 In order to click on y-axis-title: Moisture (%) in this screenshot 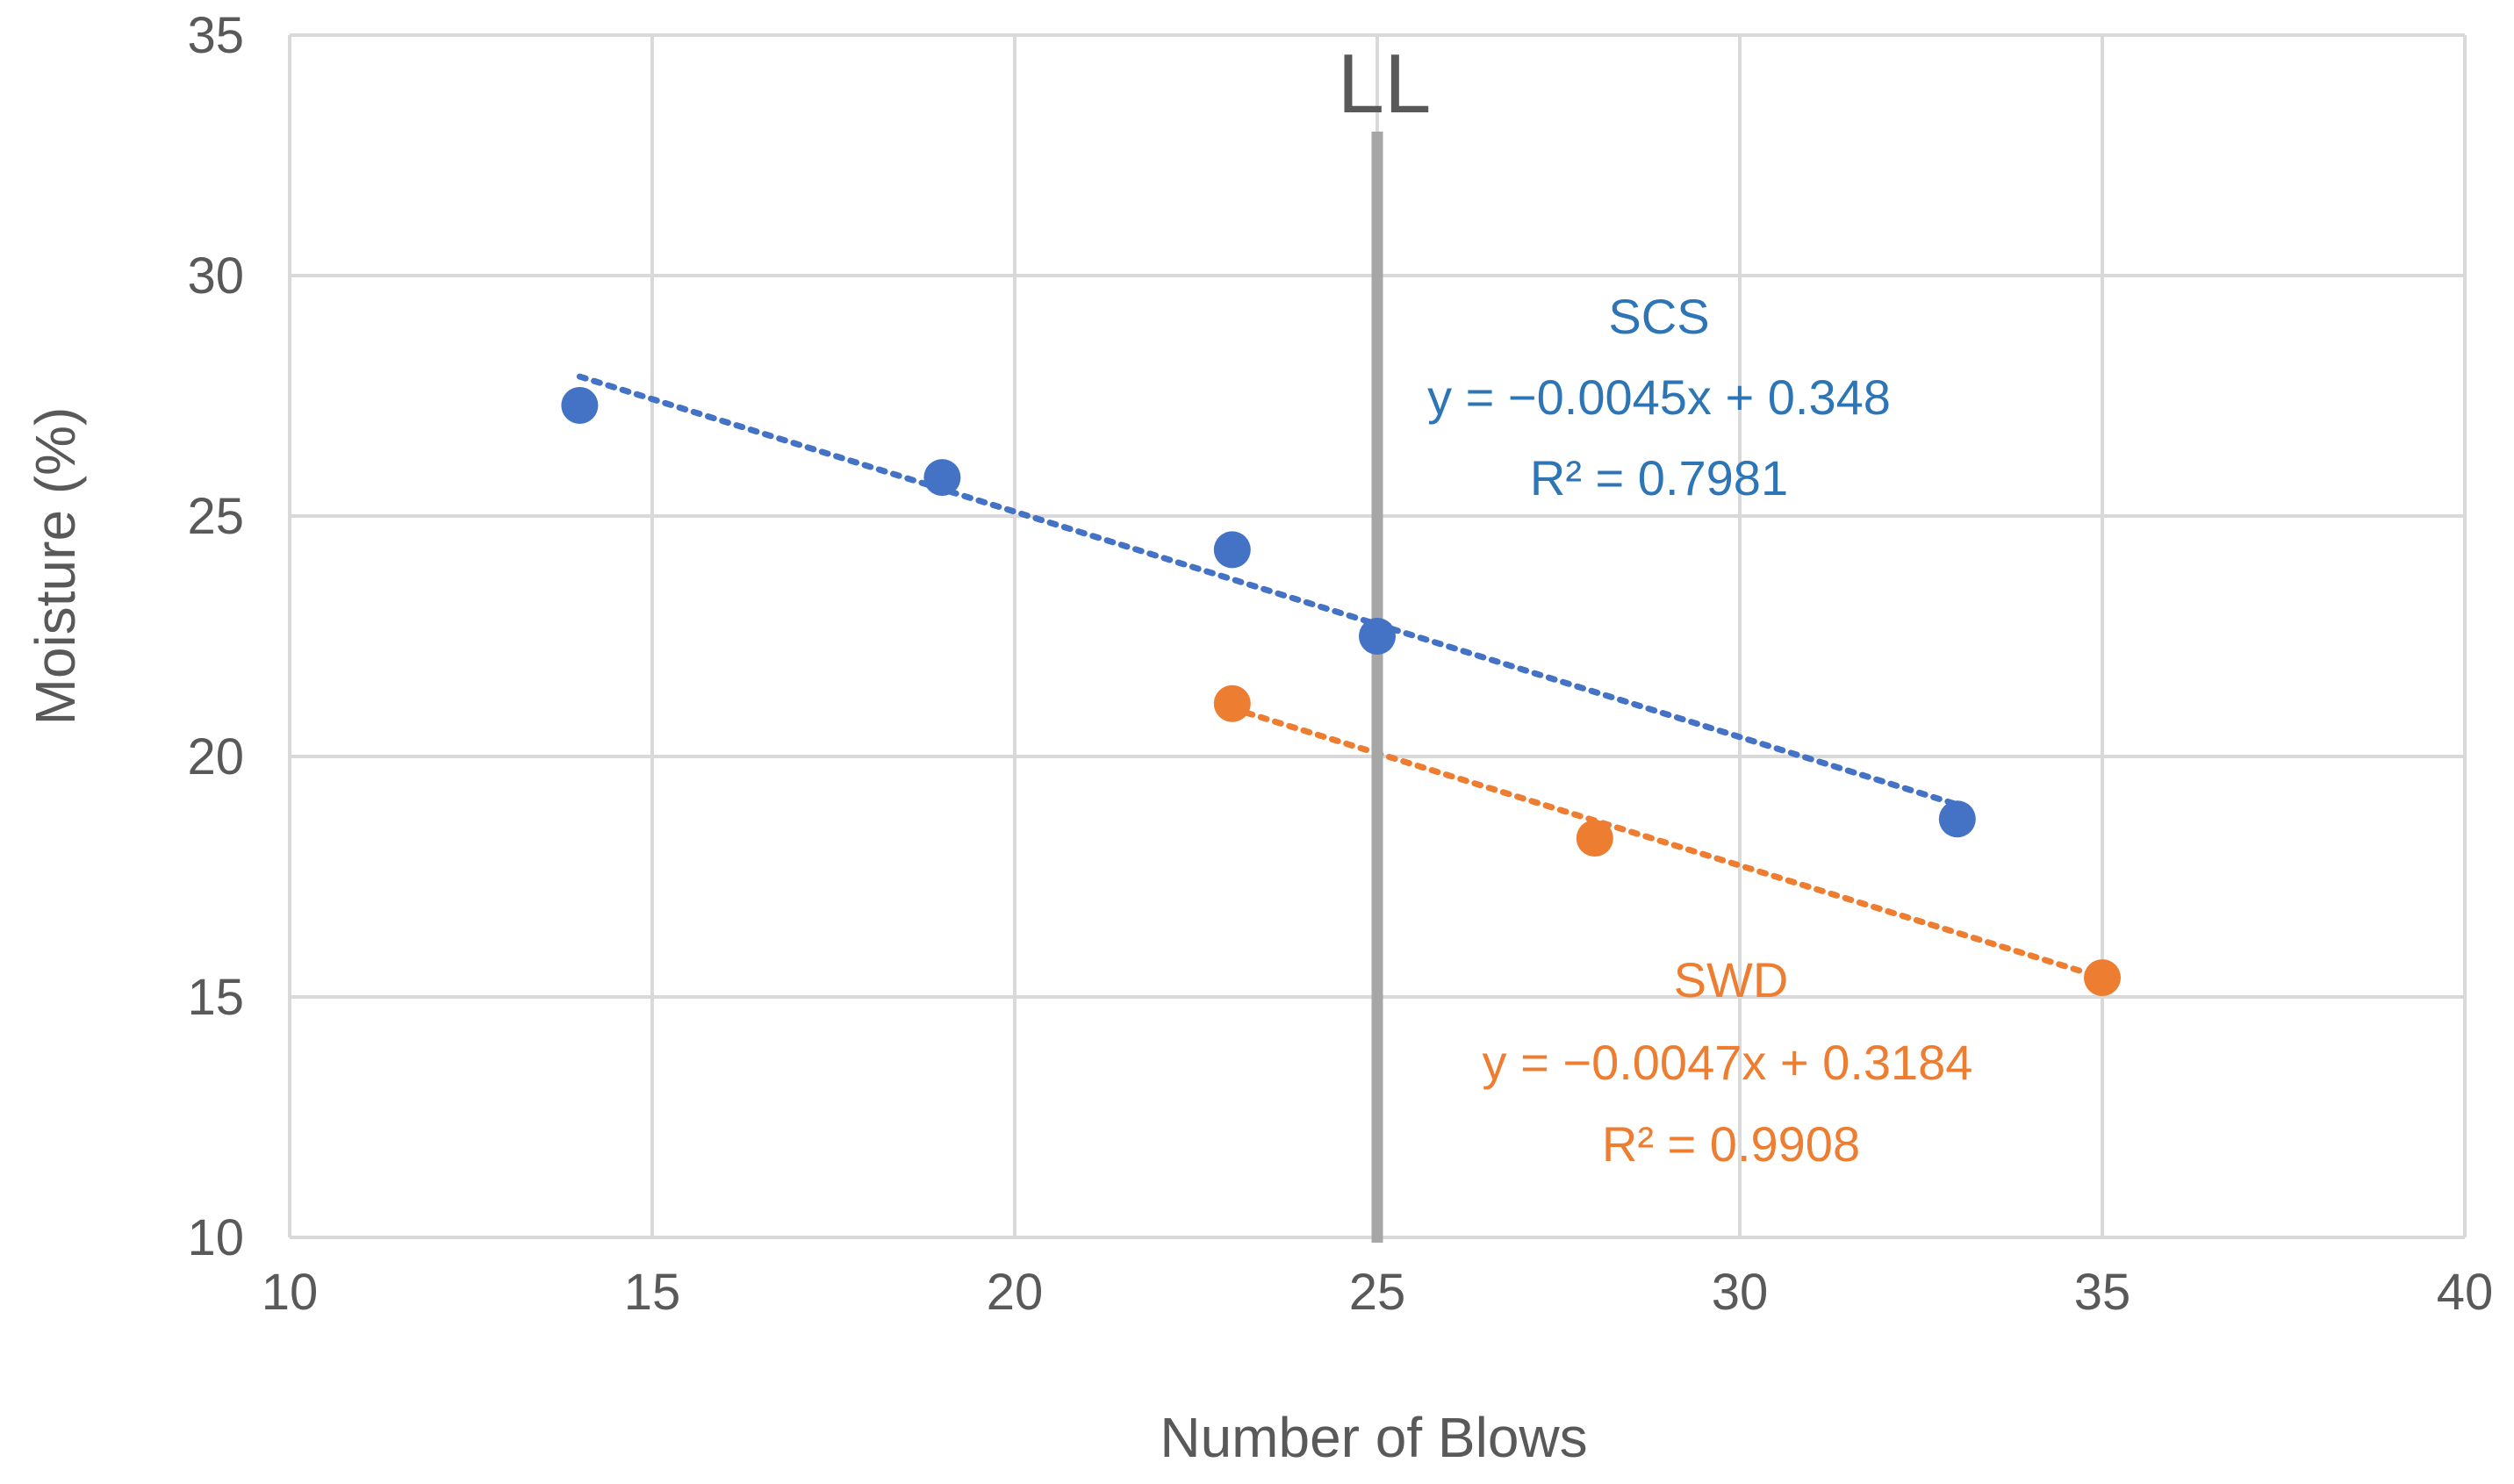, I will do `click(55, 566)`.